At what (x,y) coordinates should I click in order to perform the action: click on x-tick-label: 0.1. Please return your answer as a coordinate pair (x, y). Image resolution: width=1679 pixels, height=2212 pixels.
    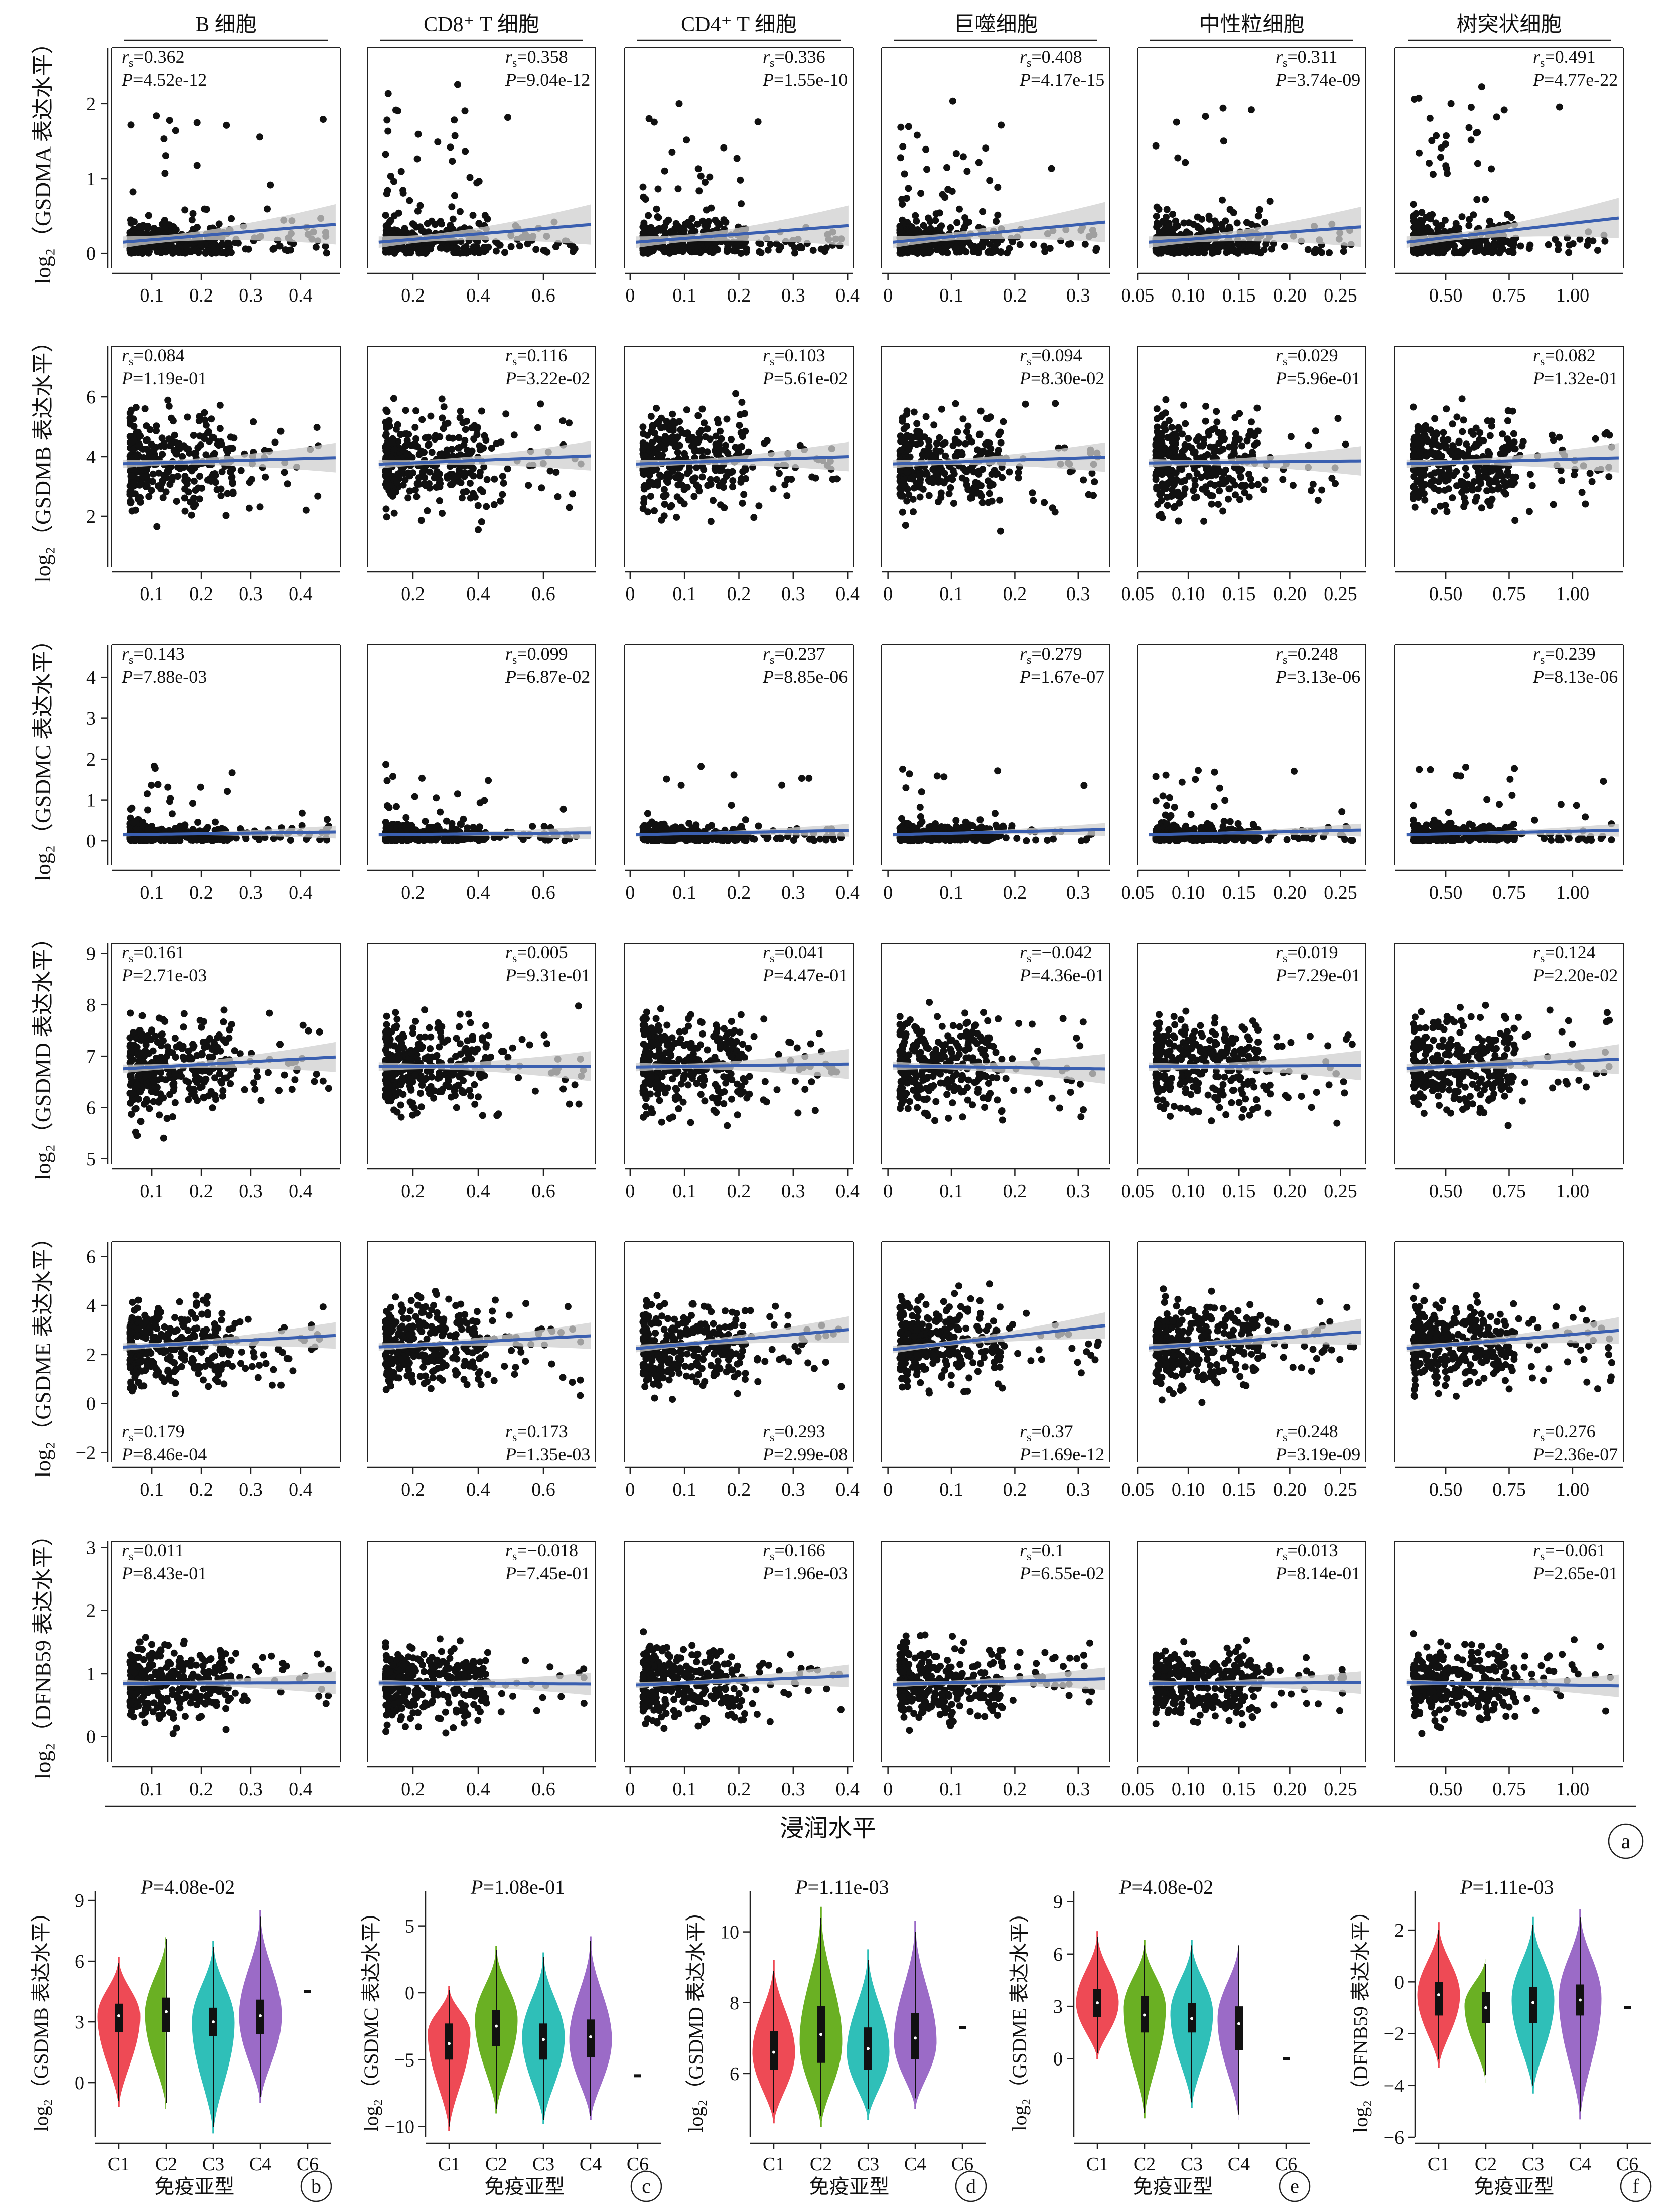
    Looking at the image, I should click on (951, 295).